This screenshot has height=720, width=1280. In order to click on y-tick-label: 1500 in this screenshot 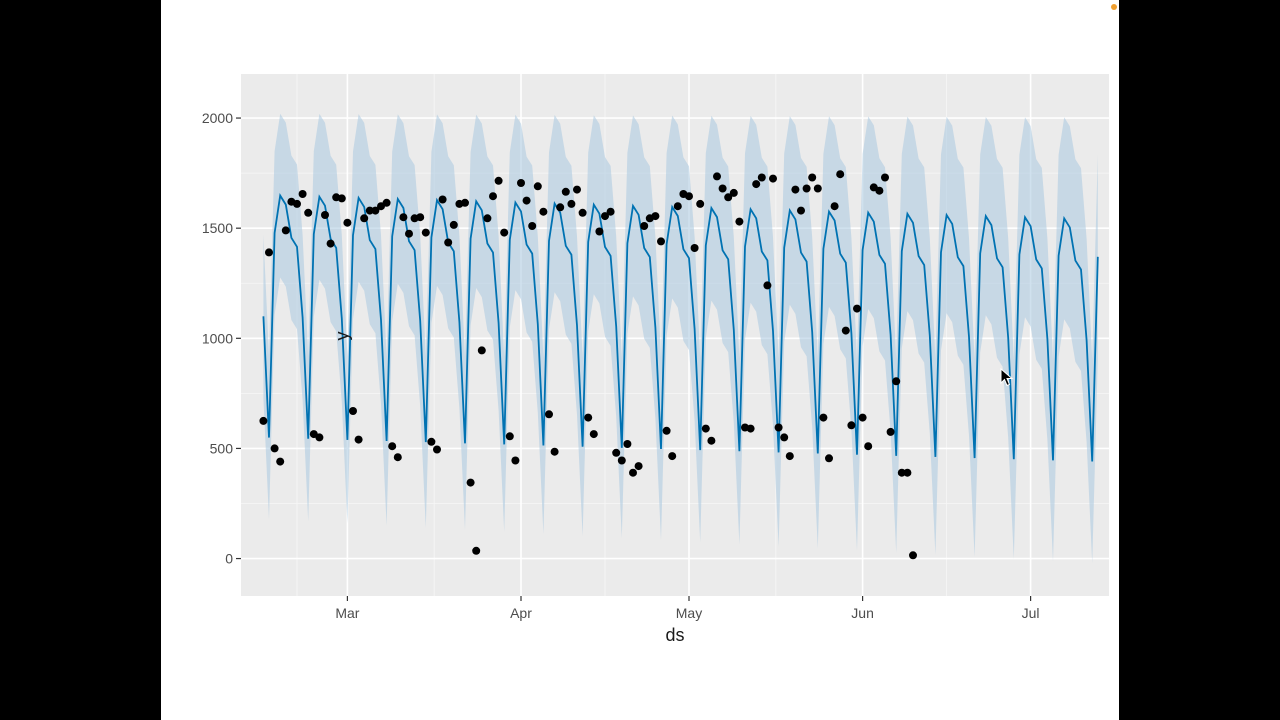, I will do `click(217, 228)`.